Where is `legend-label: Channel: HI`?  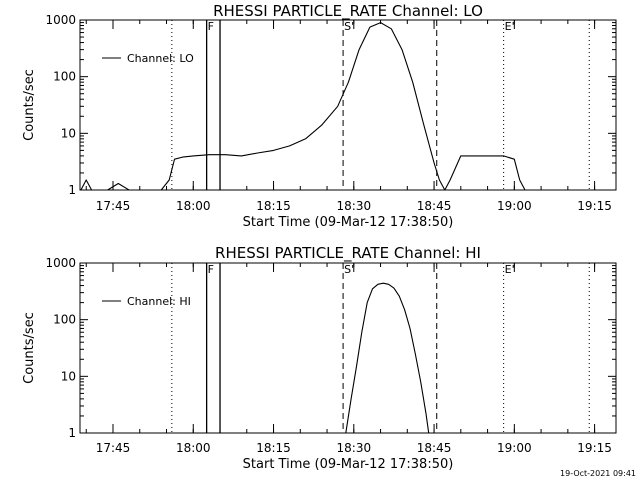
legend-label: Channel: HI is located at coordinates (159, 301).